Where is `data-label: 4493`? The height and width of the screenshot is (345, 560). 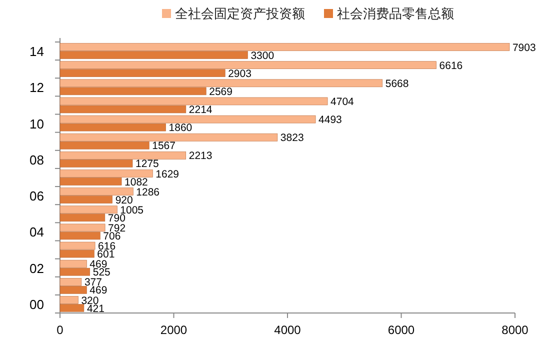
data-label: 4493 is located at coordinates (330, 120).